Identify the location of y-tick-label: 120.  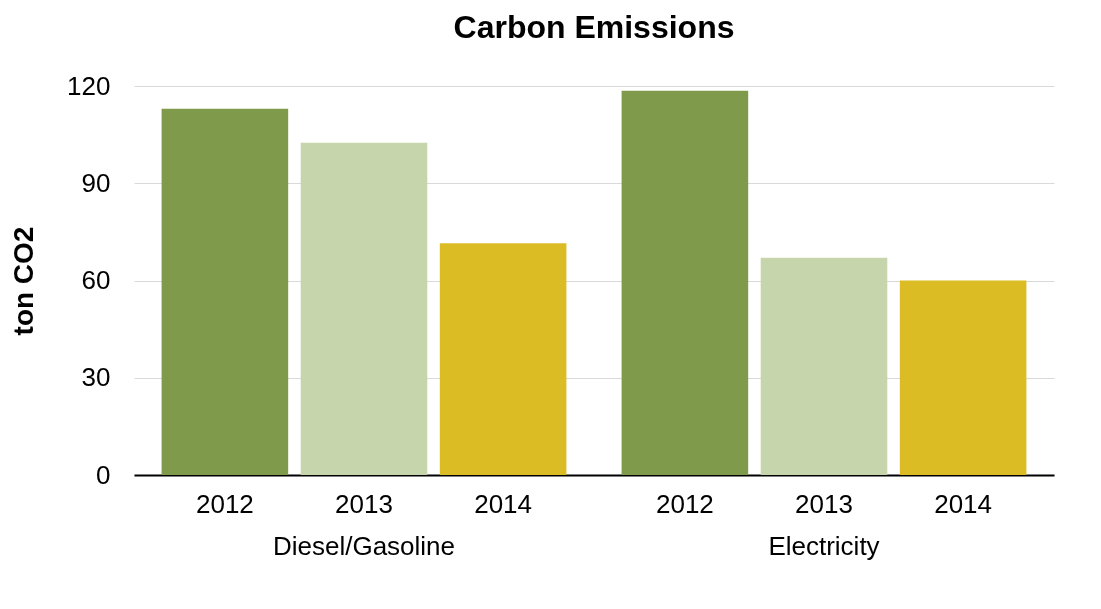
(89, 85).